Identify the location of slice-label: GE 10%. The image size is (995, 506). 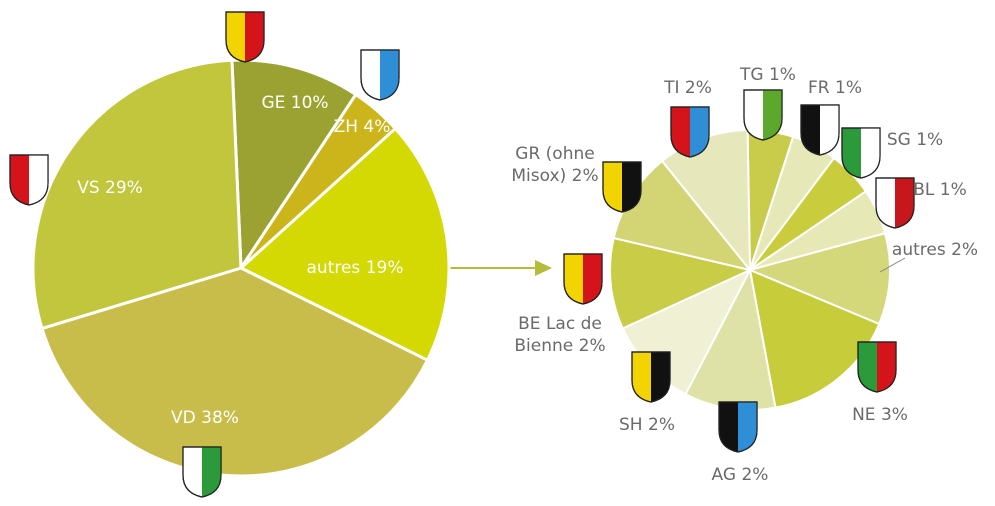
(294, 103).